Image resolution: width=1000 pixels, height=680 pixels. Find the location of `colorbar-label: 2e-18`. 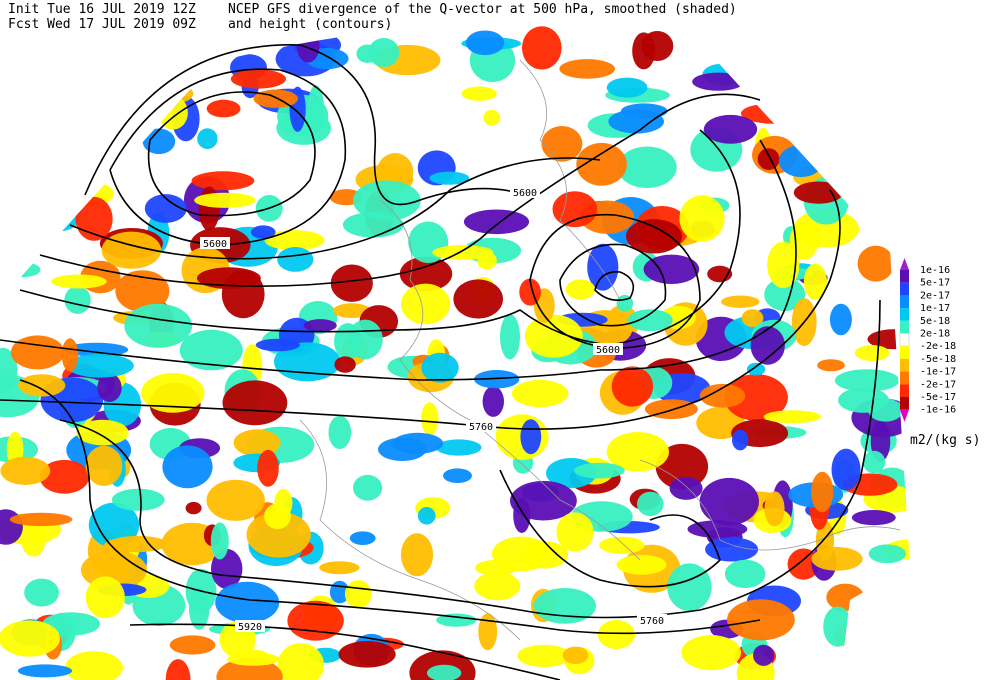

colorbar-label: 2e-18 is located at coordinates (935, 334).